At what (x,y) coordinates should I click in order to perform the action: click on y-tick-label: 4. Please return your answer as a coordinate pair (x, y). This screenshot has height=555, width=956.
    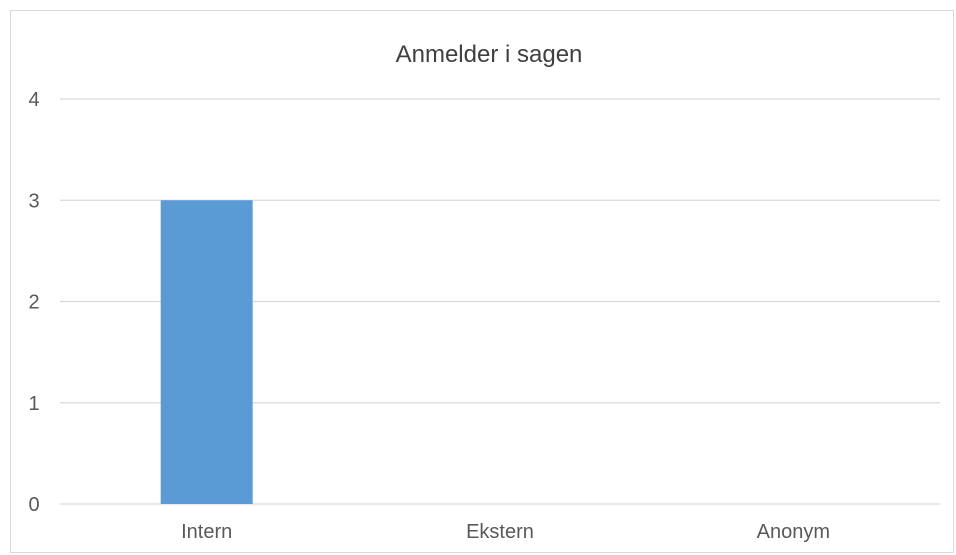
    Looking at the image, I should click on (33, 100).